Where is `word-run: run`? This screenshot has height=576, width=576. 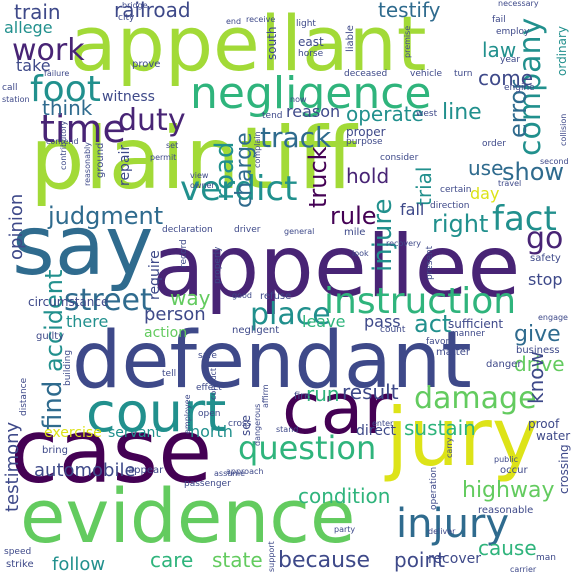 word-run: run is located at coordinates (323, 394).